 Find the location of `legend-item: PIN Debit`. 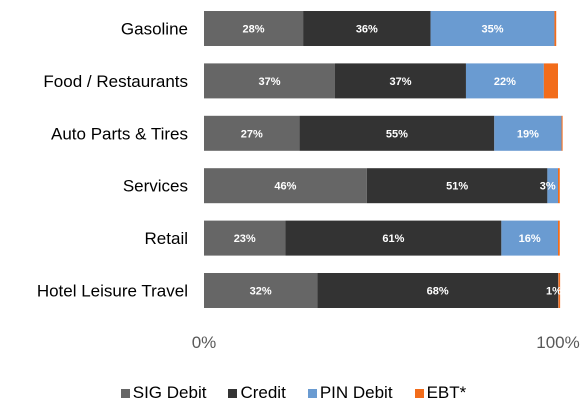

legend-item: PIN Debit is located at coordinates (350, 393).